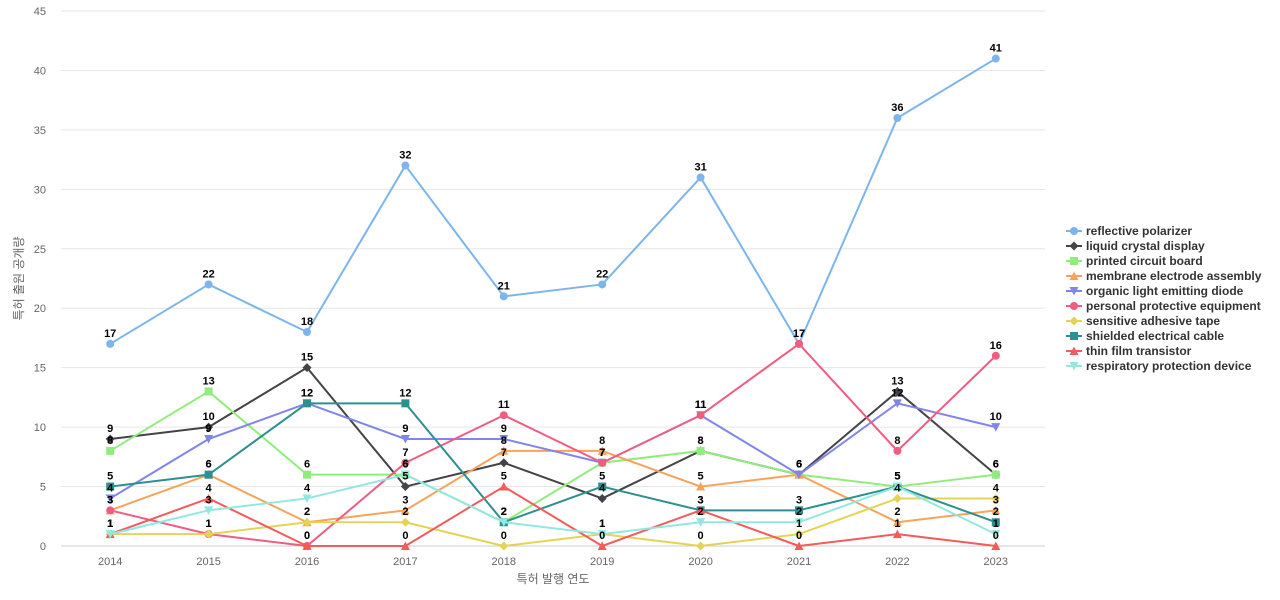  What do you see at coordinates (1159, 366) in the screenshot?
I see `legend-item: respiratory protection device` at bounding box center [1159, 366].